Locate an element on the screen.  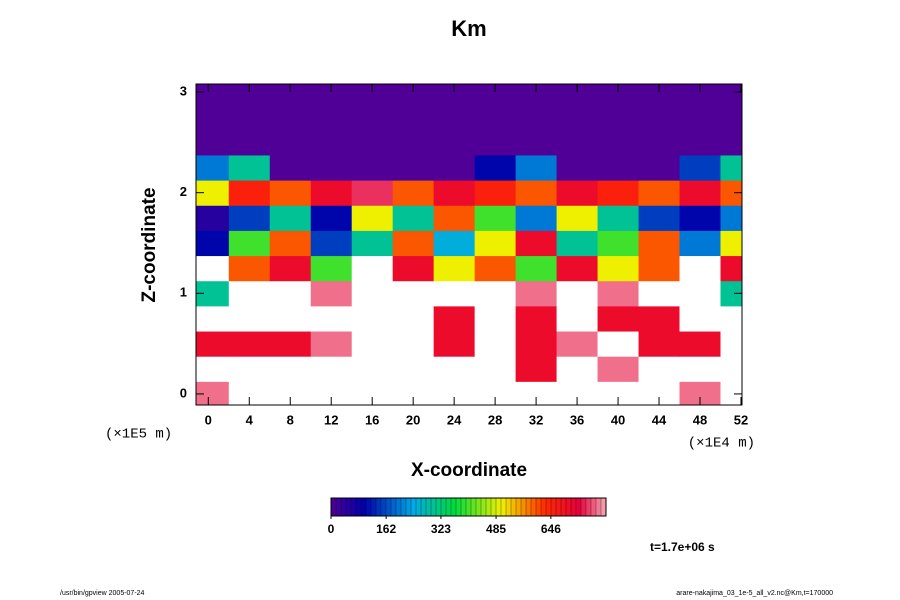
x-tick-label: 0 is located at coordinates (208, 419).